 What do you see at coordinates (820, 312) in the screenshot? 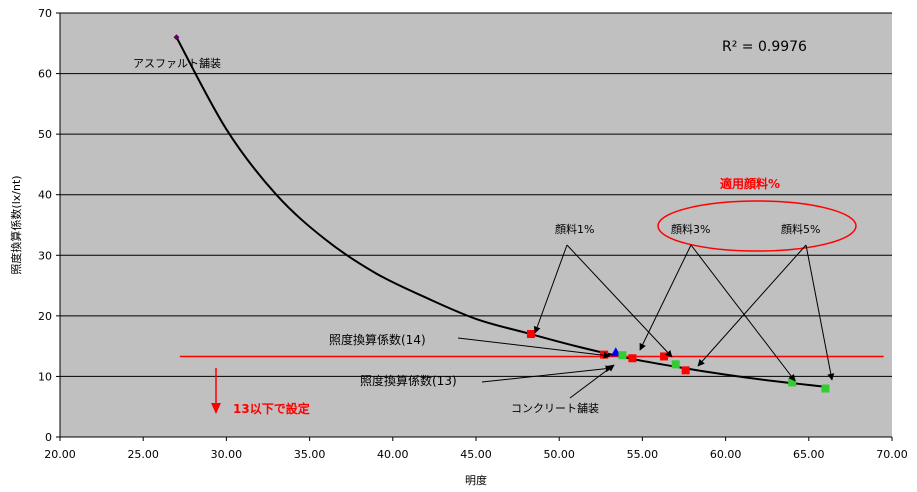
I see `arrow-pig5-b` at bounding box center [820, 312].